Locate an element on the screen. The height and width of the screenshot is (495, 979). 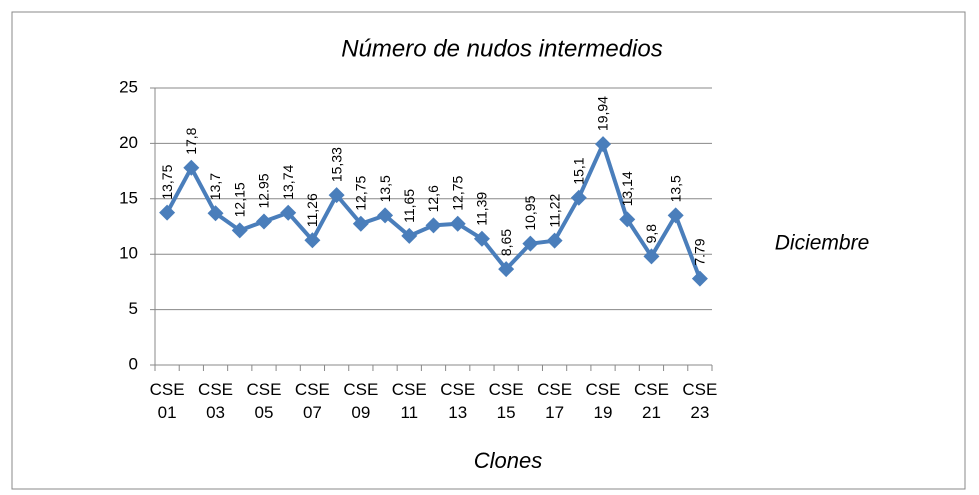
data-label: 10,95 is located at coordinates (530, 212).